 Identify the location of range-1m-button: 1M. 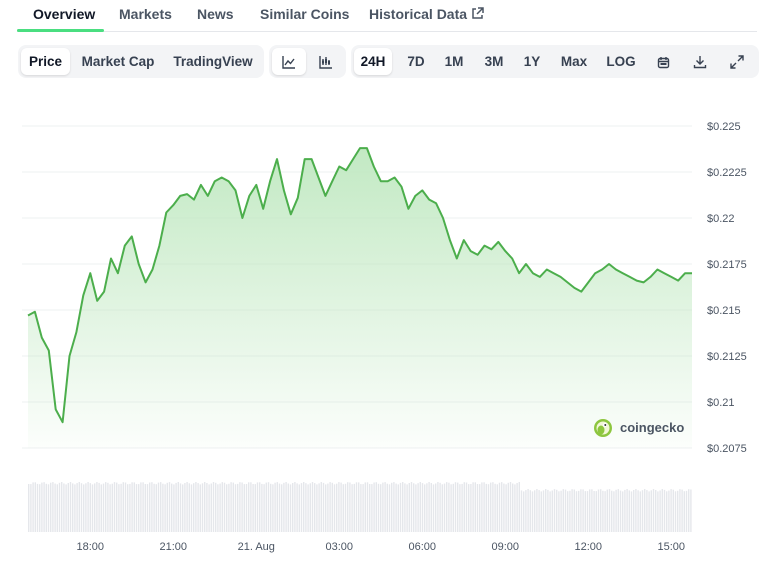
(454, 61).